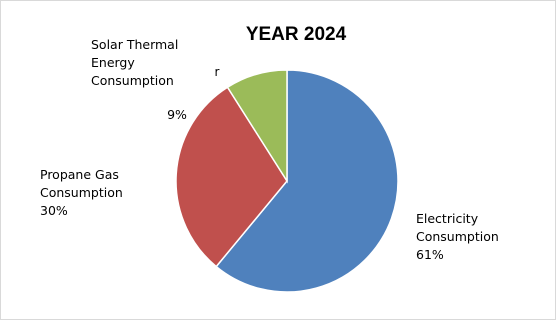 Image resolution: width=556 pixels, height=321 pixels. I want to click on stray-text: r, so click(217, 72).